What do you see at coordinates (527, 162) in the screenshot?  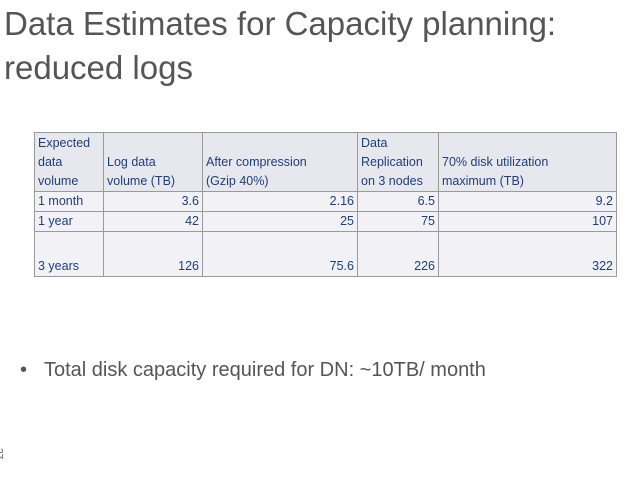 I see `header-disk-utilization: 70% disk utilization maximum (TB)` at bounding box center [527, 162].